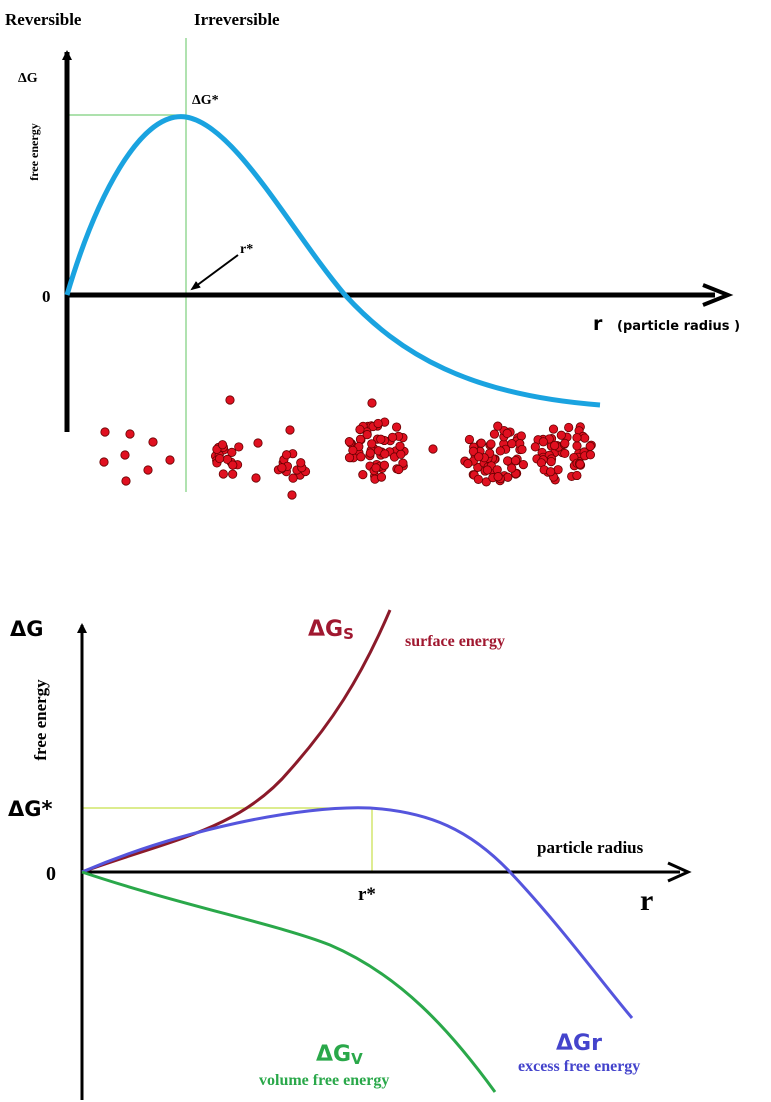 Image resolution: width=771 pixels, height=1102 pixels. Describe the element at coordinates (236, 741) in the screenshot. I see `surface-curve` at that location.